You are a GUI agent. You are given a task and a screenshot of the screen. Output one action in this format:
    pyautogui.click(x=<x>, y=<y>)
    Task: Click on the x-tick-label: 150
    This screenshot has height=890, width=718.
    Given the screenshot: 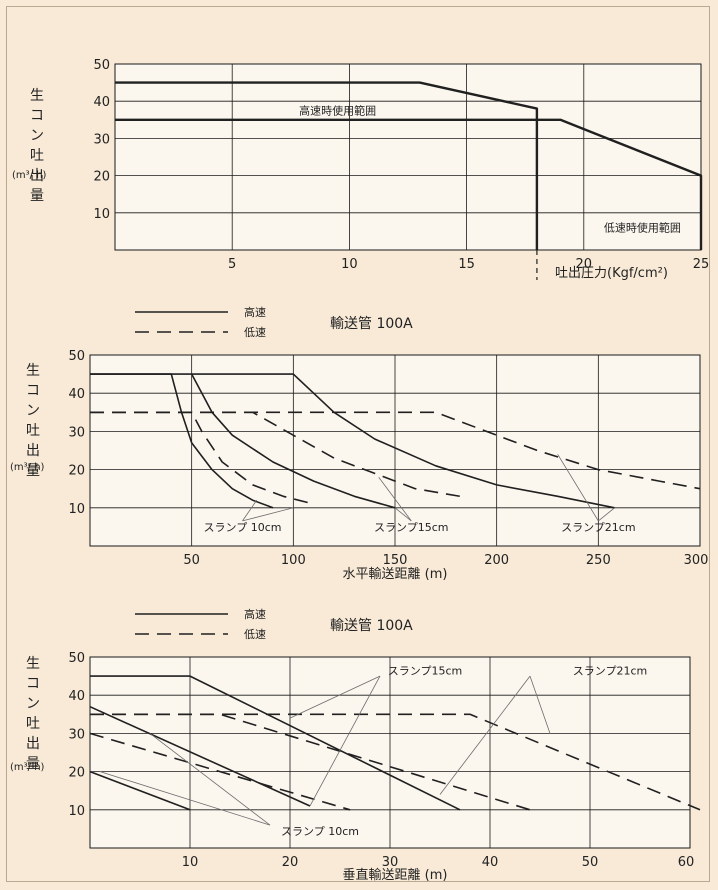 What is the action you would take?
    pyautogui.click(x=395, y=560)
    